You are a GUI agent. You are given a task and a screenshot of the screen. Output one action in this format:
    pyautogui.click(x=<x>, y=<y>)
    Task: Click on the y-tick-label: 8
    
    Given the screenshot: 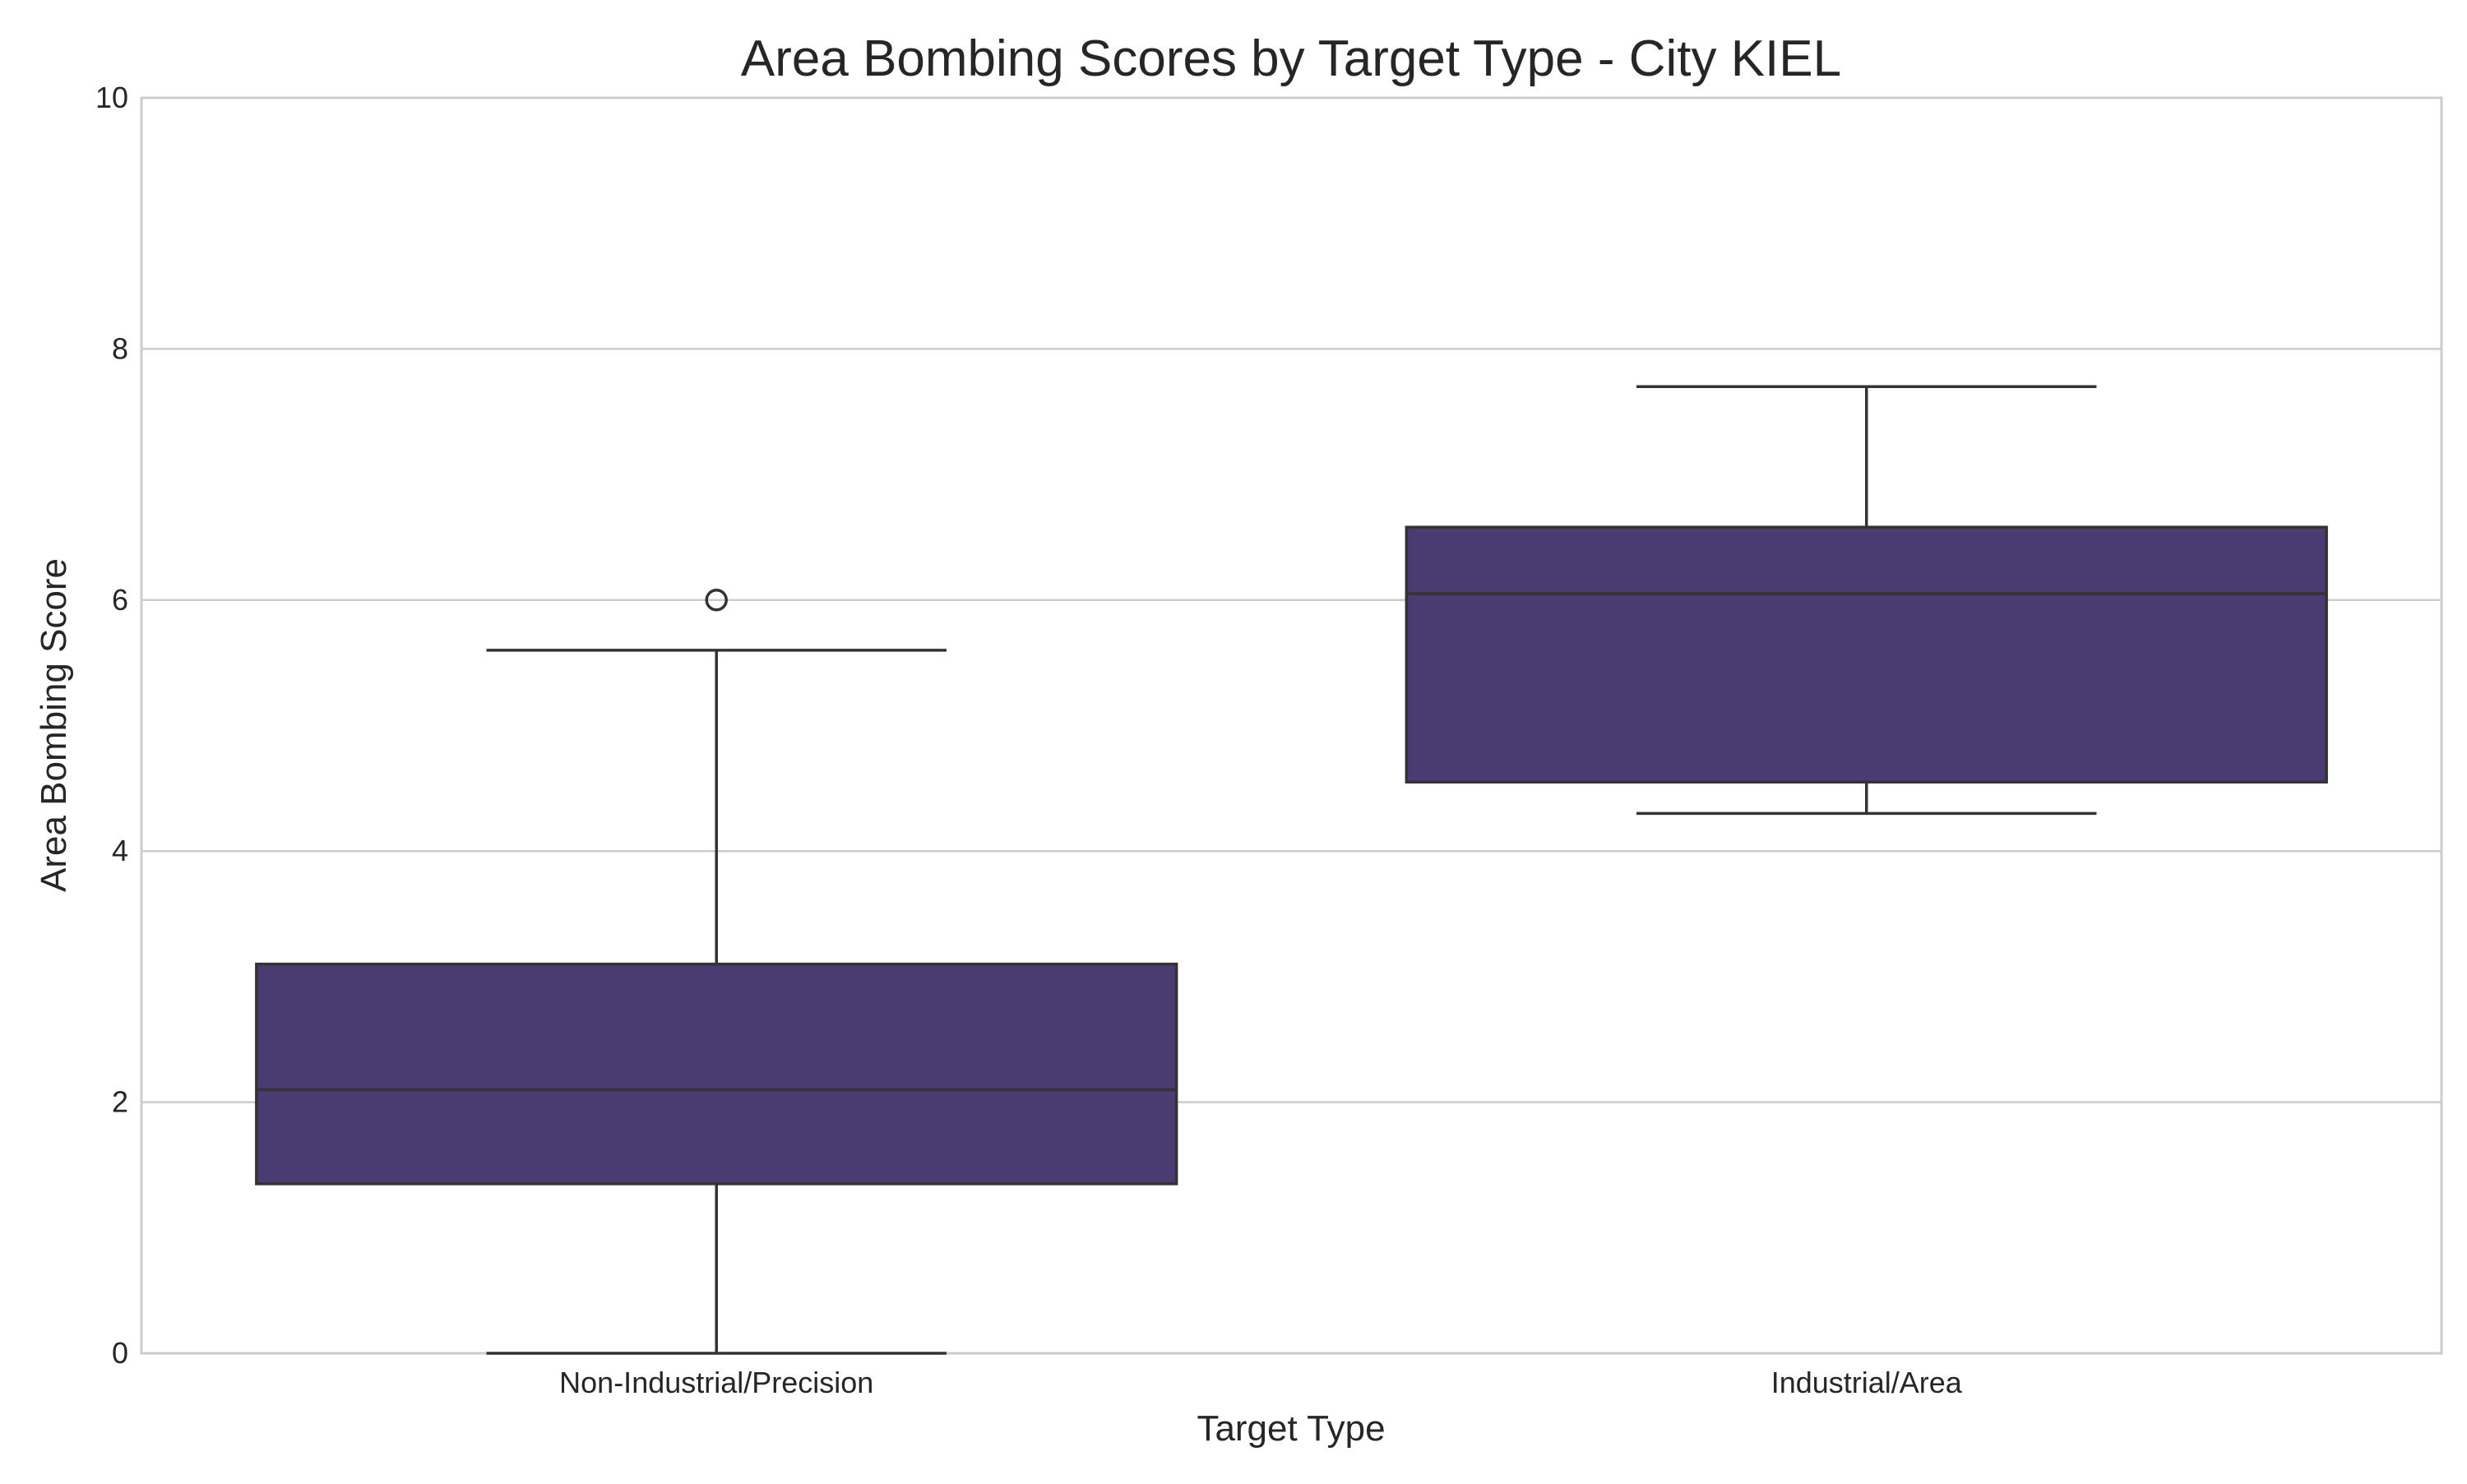 What is the action you would take?
    pyautogui.click(x=120, y=348)
    